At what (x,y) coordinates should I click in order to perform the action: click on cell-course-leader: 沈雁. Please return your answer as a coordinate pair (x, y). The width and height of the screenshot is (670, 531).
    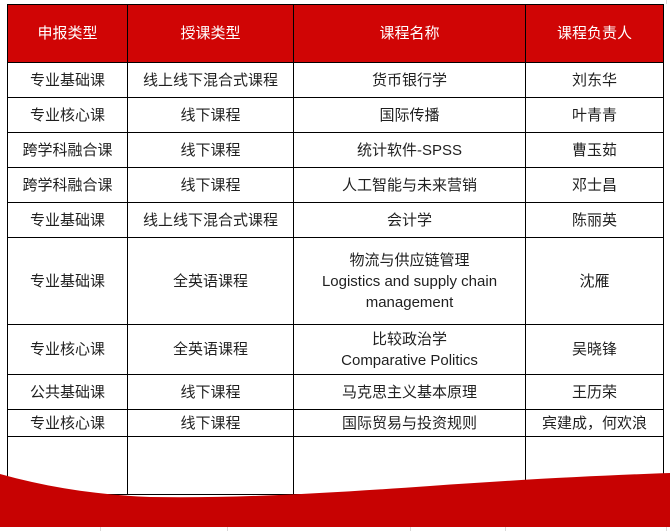
    Looking at the image, I should click on (594, 281).